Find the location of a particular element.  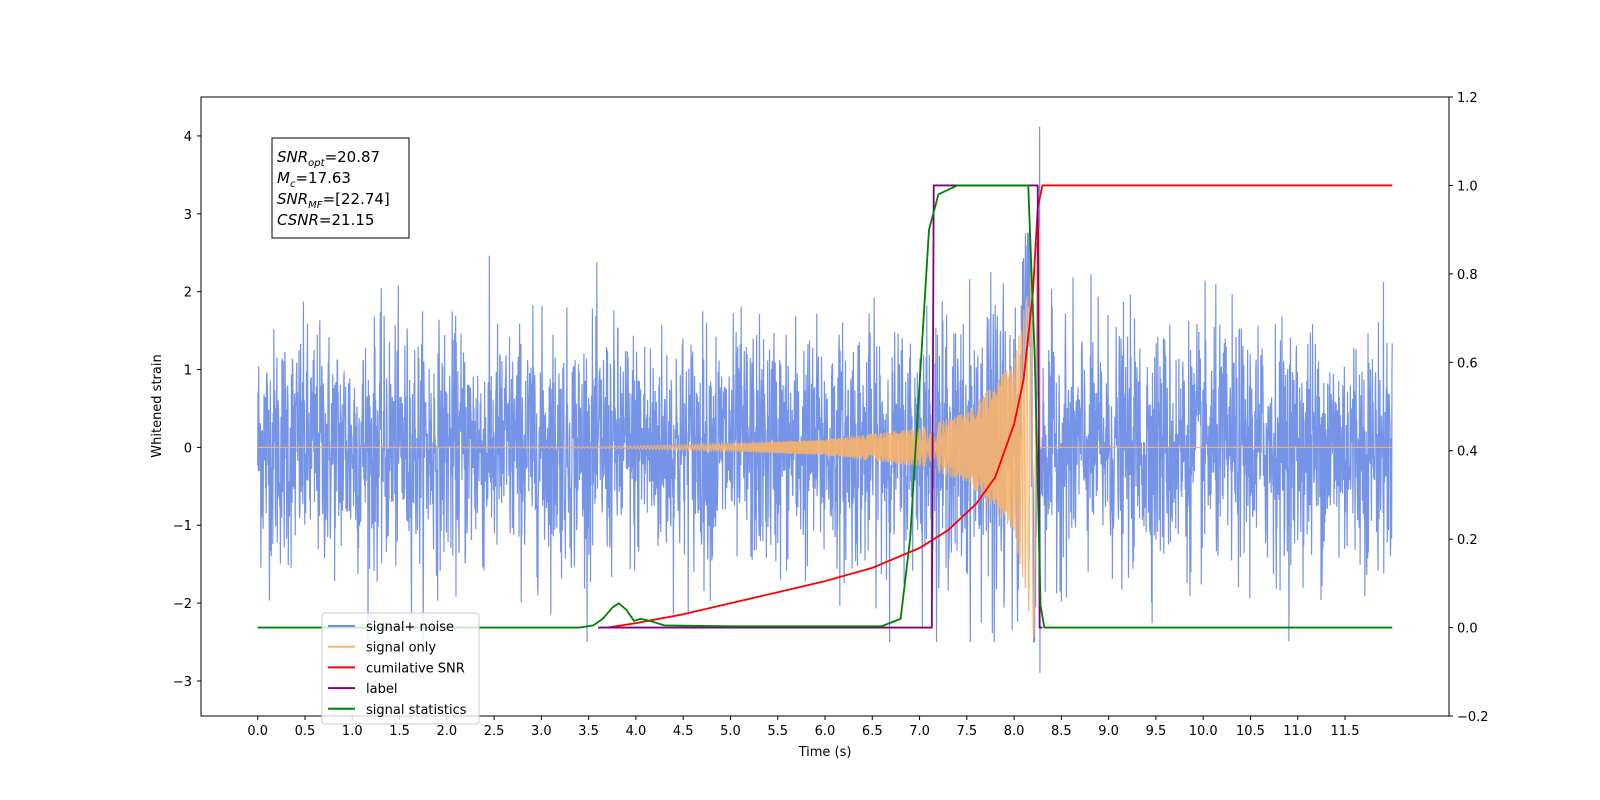

y-left-tick-label: −2 is located at coordinates (182, 604).